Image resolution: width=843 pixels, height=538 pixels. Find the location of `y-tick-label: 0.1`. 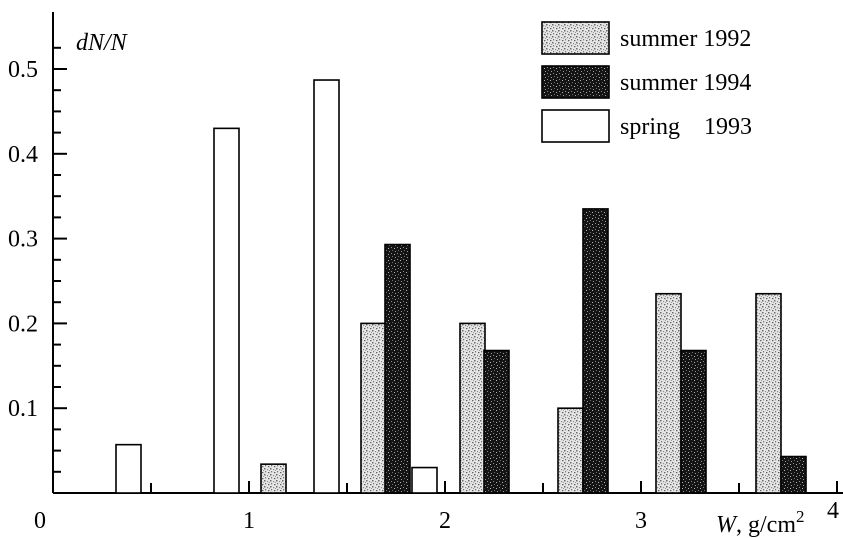

y-tick-label: 0.1 is located at coordinates (23, 409).